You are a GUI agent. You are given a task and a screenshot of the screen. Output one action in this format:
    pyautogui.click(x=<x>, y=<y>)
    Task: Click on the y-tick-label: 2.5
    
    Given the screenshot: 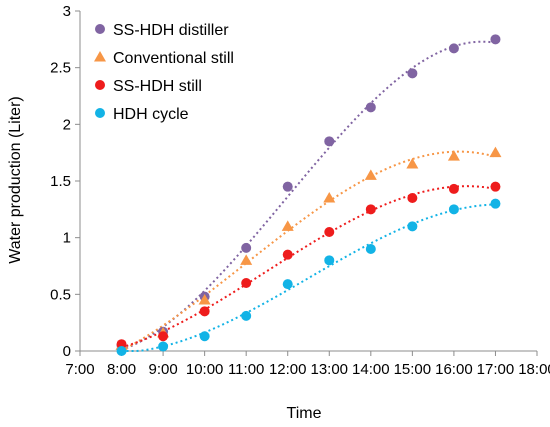 What is the action you would take?
    pyautogui.click(x=60, y=68)
    